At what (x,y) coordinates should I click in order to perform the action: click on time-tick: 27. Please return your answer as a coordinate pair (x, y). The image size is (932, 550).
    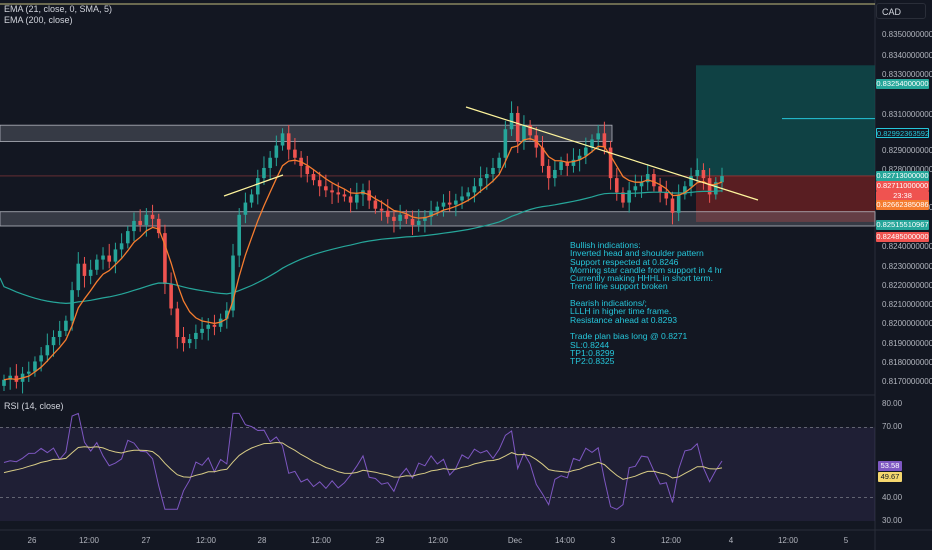
    Looking at the image, I should click on (146, 540).